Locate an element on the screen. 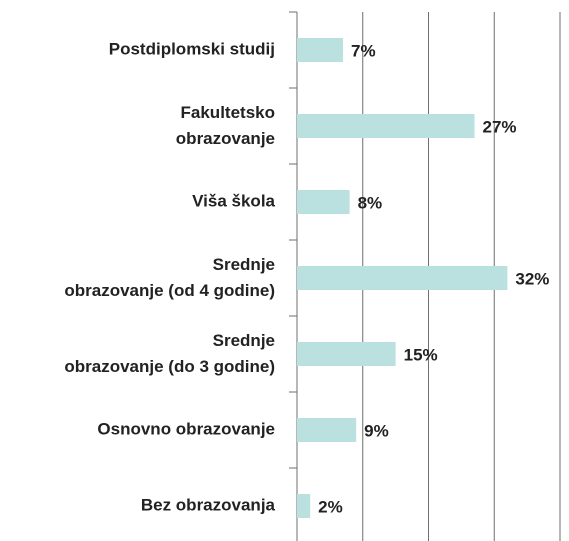 The image size is (569, 541). category-label: Fakultetsko obrazovanje is located at coordinates (225, 125).